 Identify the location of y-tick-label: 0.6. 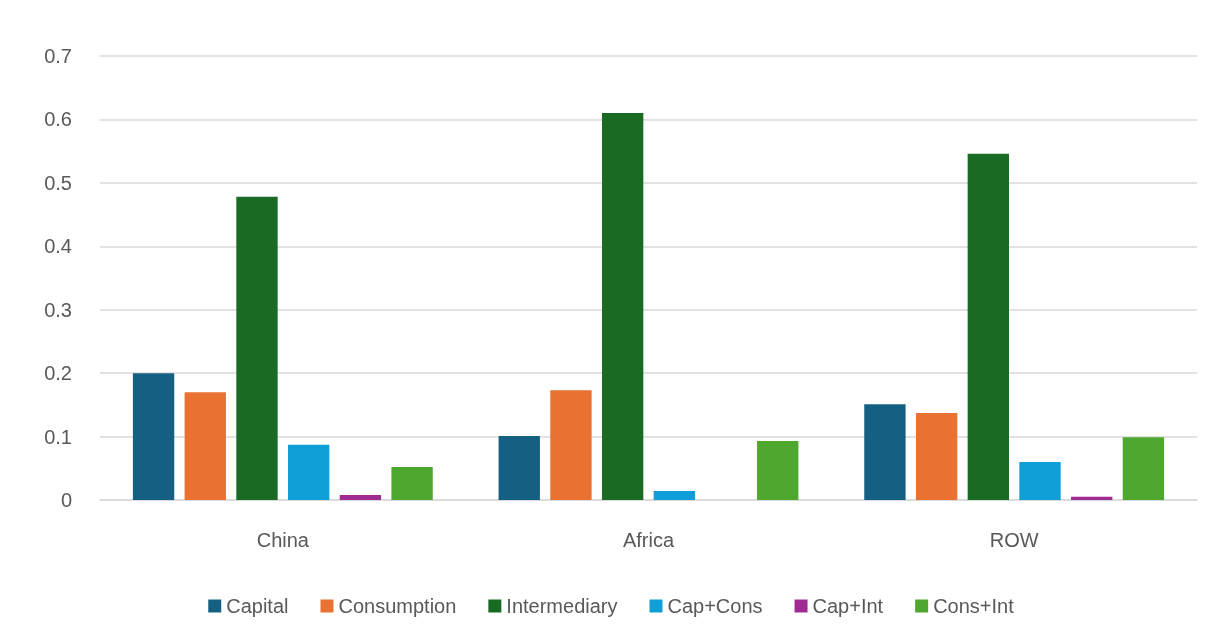
(58, 119).